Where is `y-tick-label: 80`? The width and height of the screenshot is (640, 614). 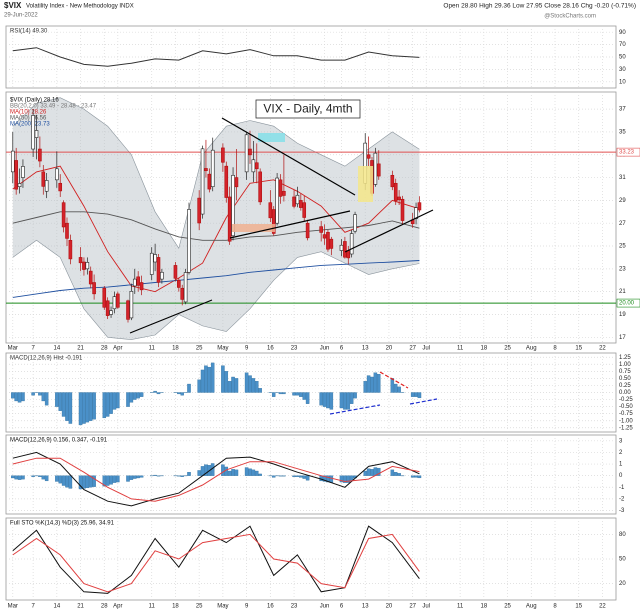
y-tick-label: 80 is located at coordinates (622, 535).